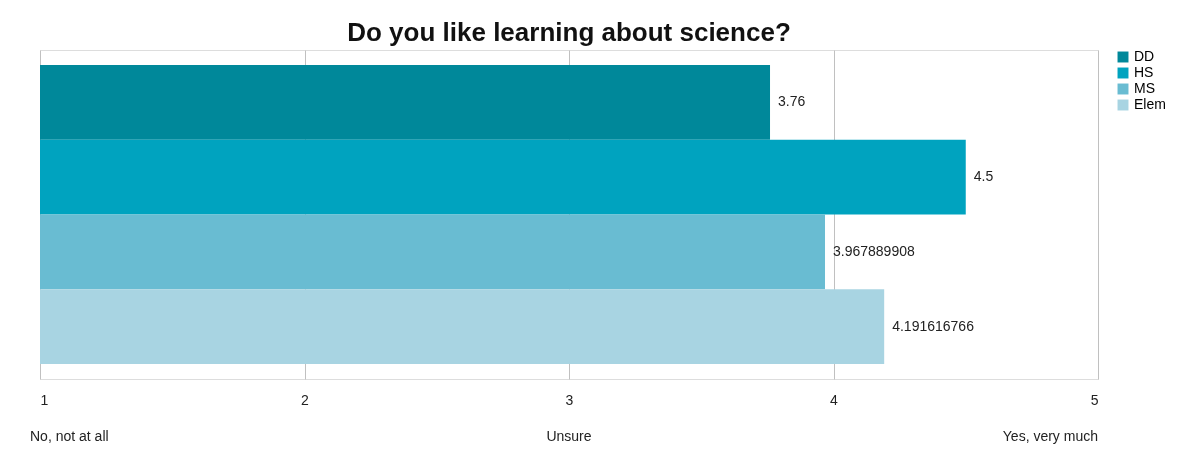 The image size is (1186, 464). I want to click on legend-label: MS, so click(1144, 88).